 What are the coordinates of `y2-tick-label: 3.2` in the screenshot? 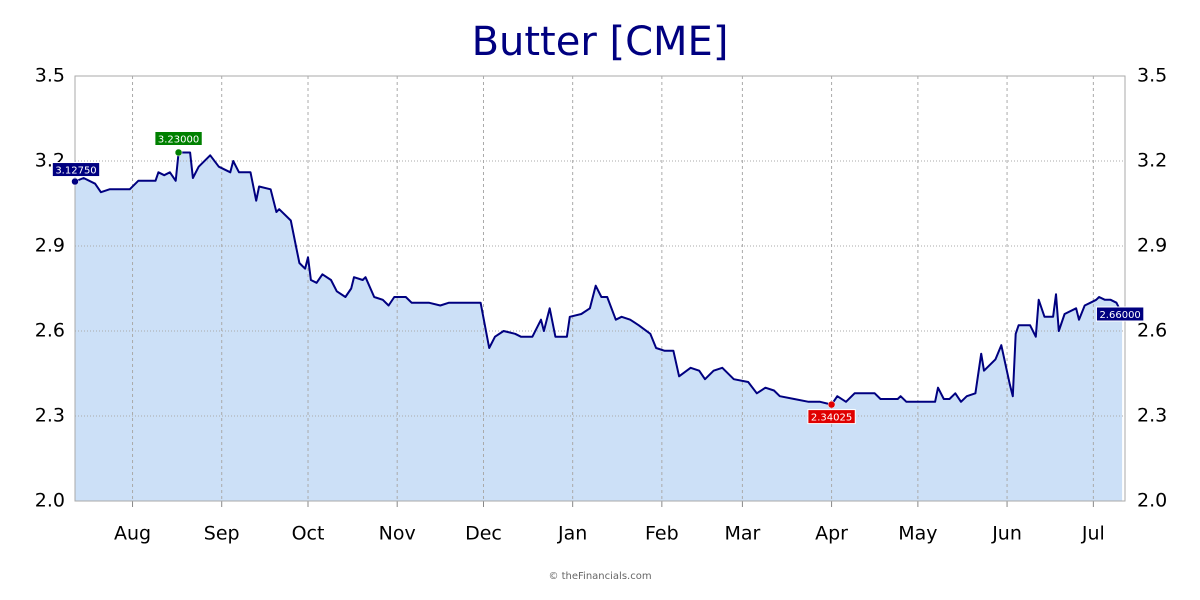 It's located at (1152, 161).